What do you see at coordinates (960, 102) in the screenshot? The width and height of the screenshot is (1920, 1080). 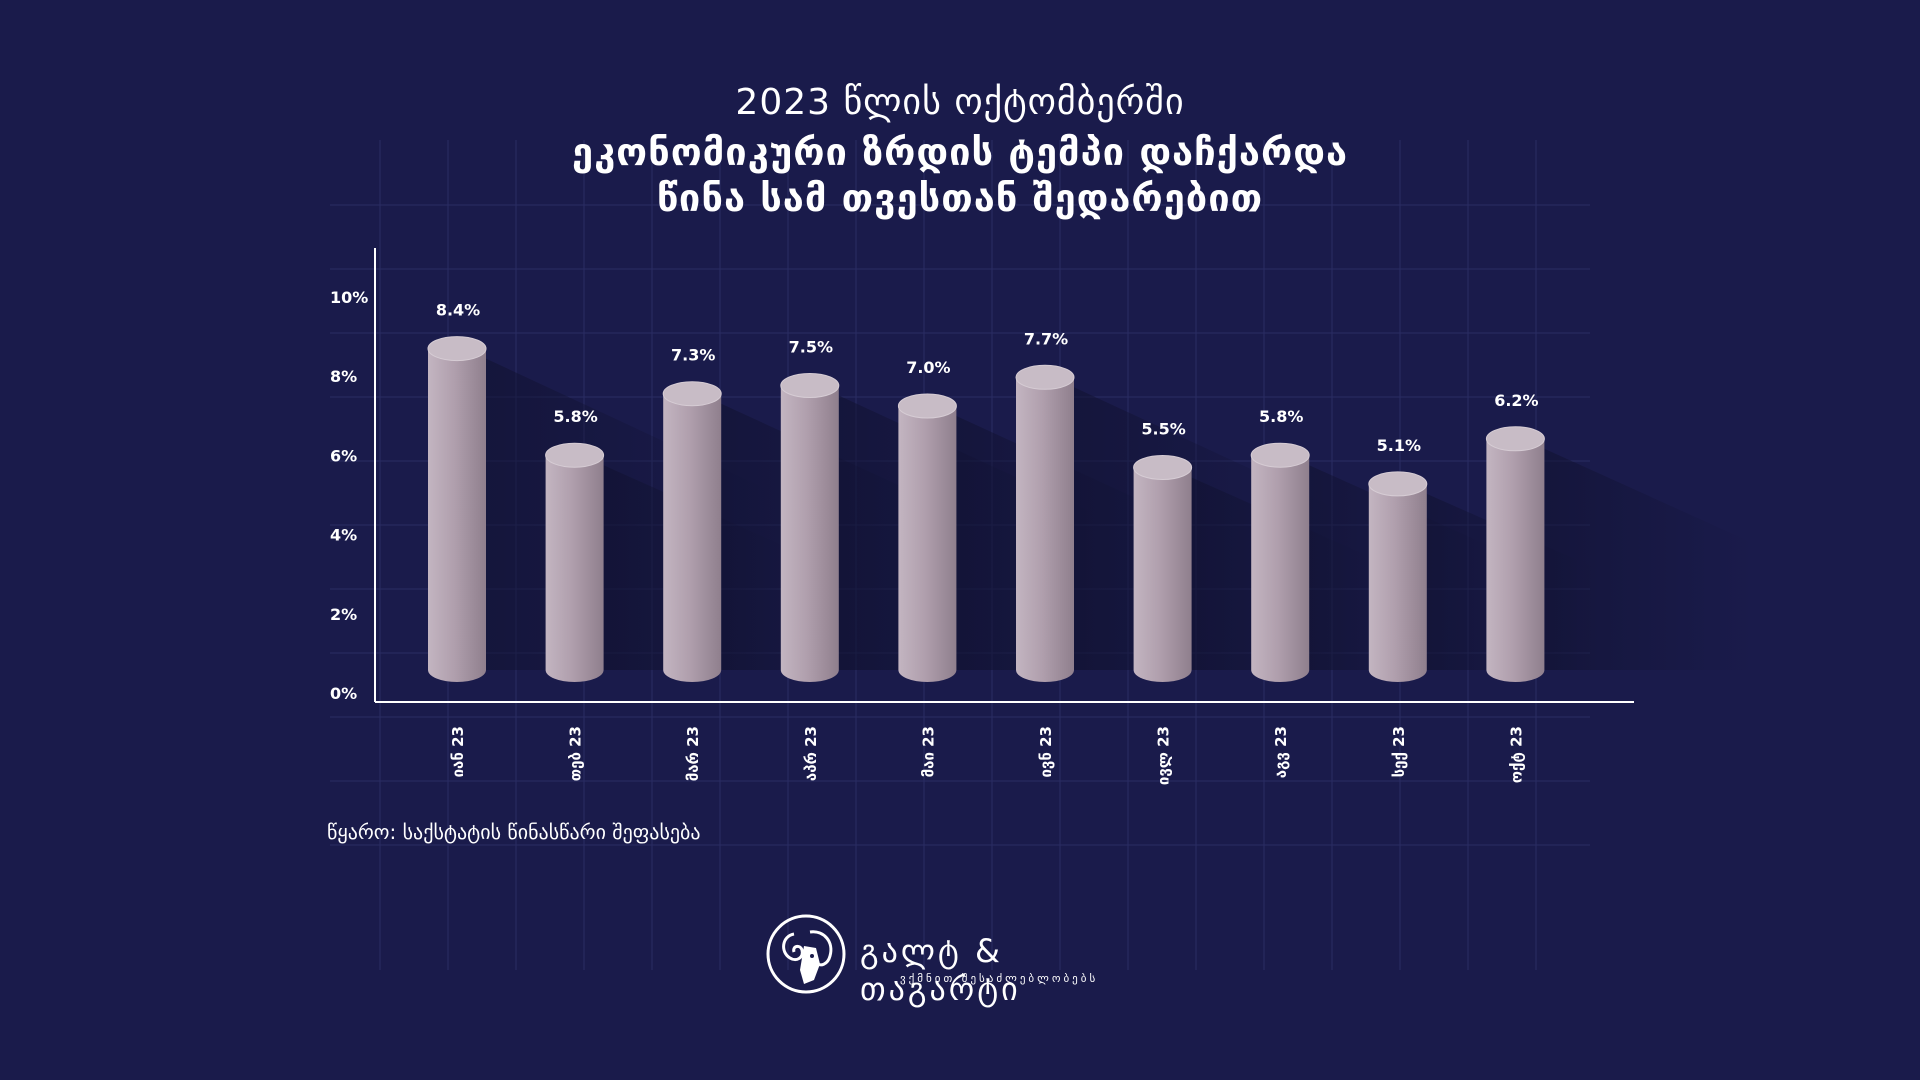 I see `chart-title-line-1: 2023 წლის ოქტომბერში` at bounding box center [960, 102].